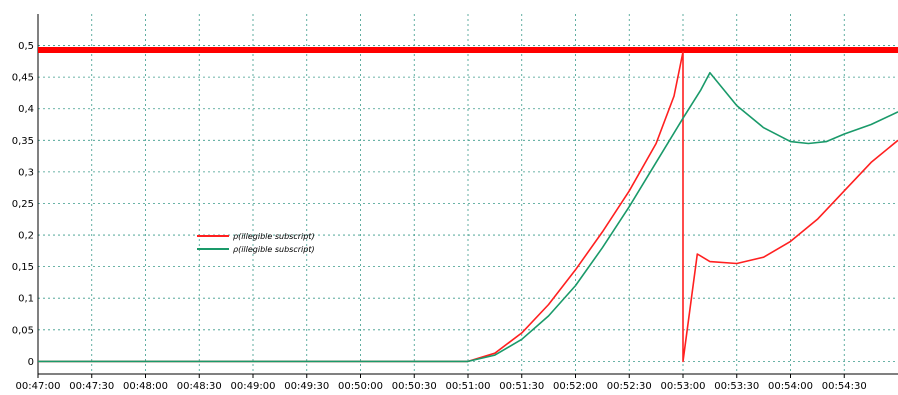 The width and height of the screenshot is (898, 395). What do you see at coordinates (26, 46) in the screenshot?
I see `y-tick-label: 0,5` at bounding box center [26, 46].